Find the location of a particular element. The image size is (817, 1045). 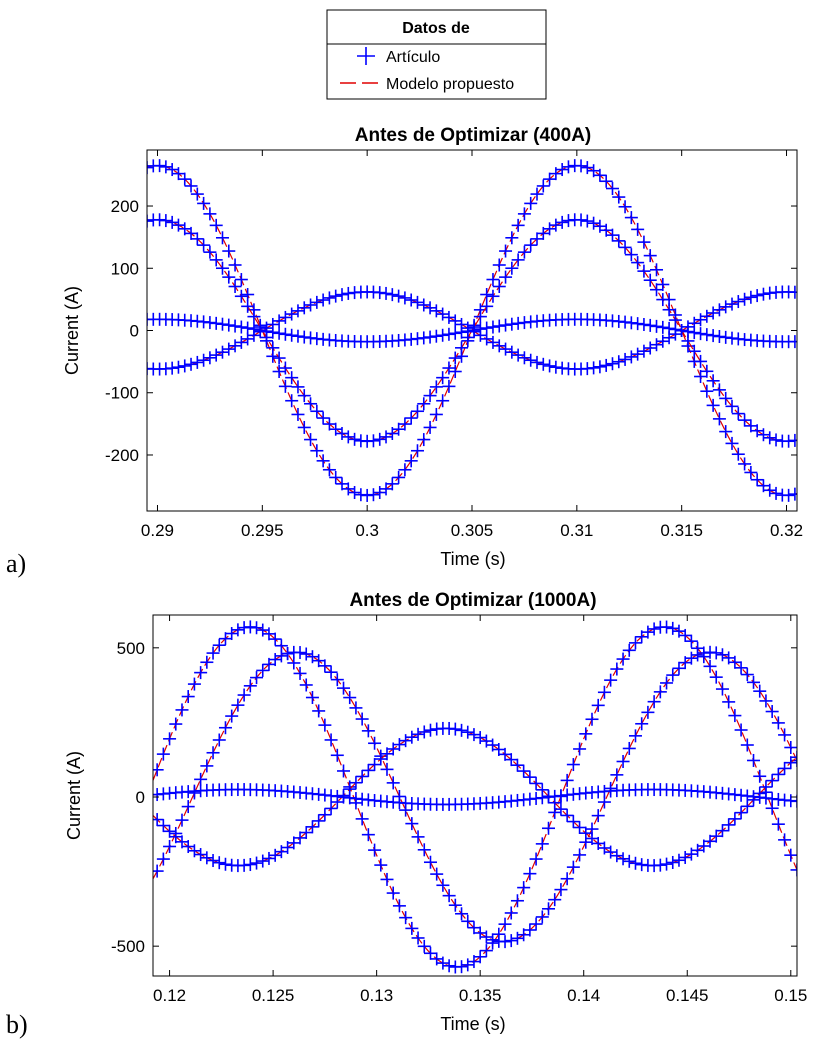

y-tick-label: 500 is located at coordinates (131, 648).